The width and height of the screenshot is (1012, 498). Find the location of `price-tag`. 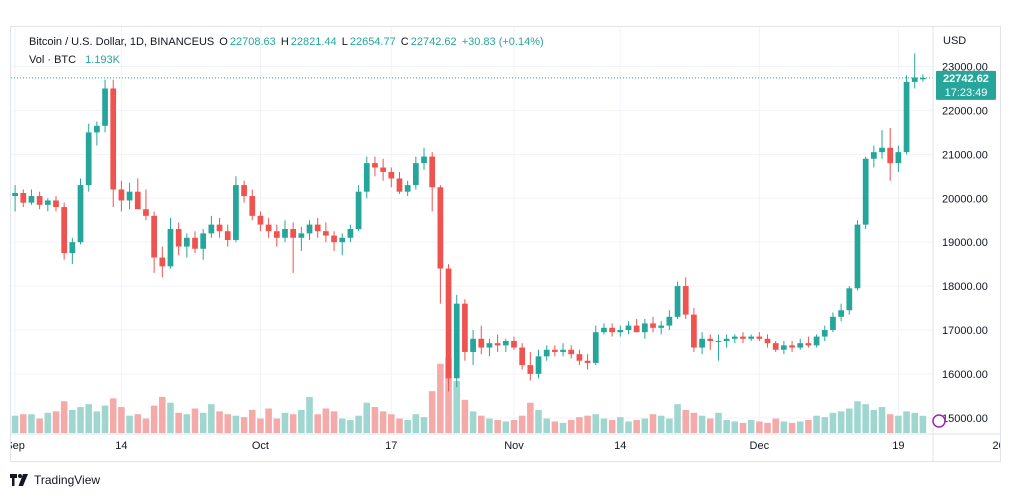

price-tag is located at coordinates (966, 85).